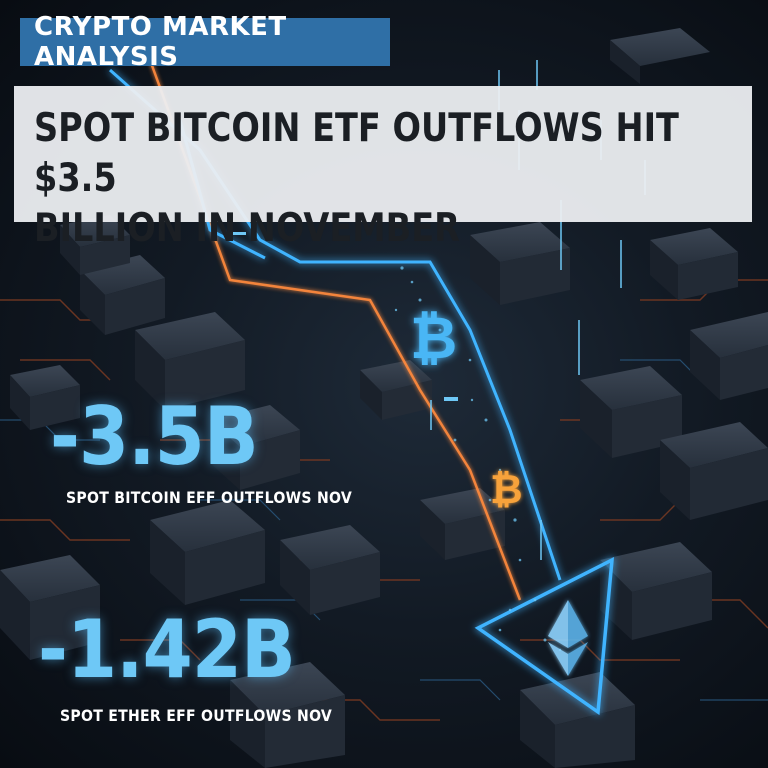  What do you see at coordinates (154, 436) in the screenshot?
I see `bitcoin-outflow-value: -3.5B` at bounding box center [154, 436].